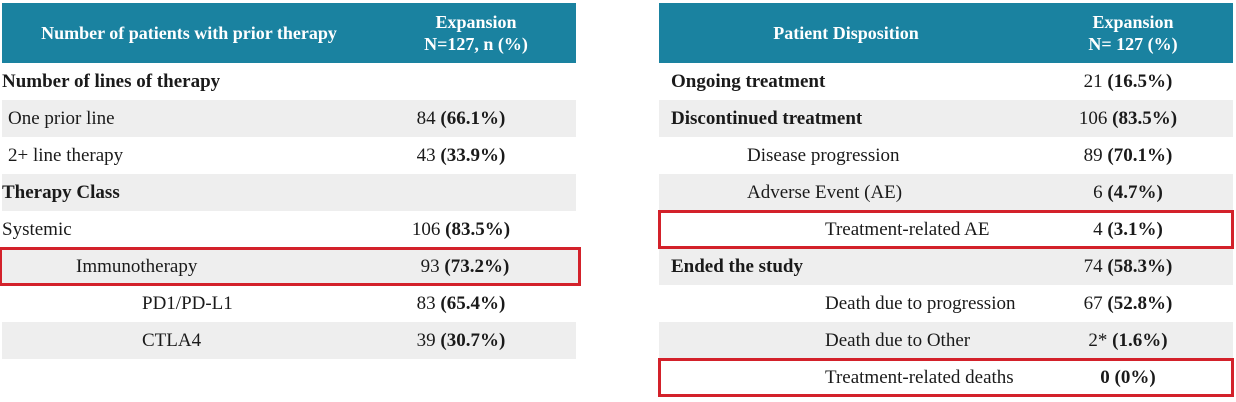 The image size is (1236, 402). Describe the element at coordinates (960, 155) in the screenshot. I see `table-row: Disease progression 89 (70.1%)` at that location.